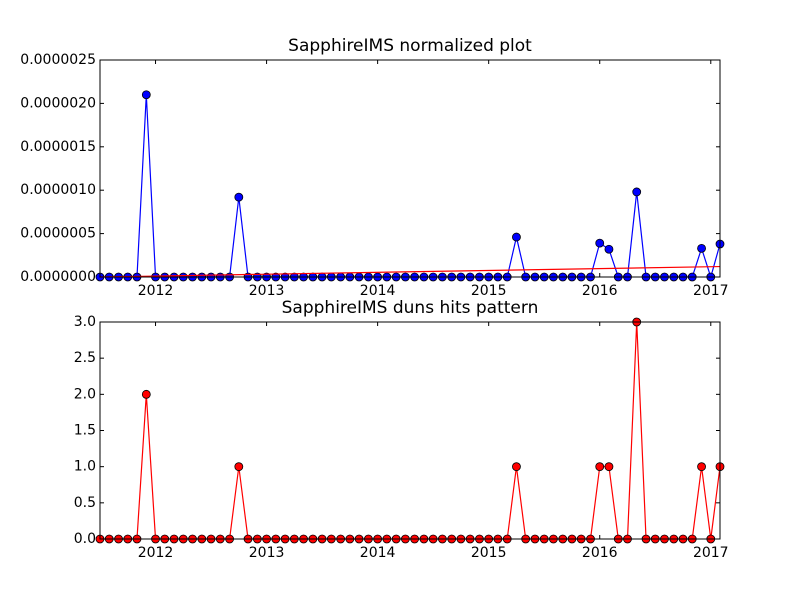 The width and height of the screenshot is (800, 600). I want to click on y-tick-label: 0.0, so click(85, 539).